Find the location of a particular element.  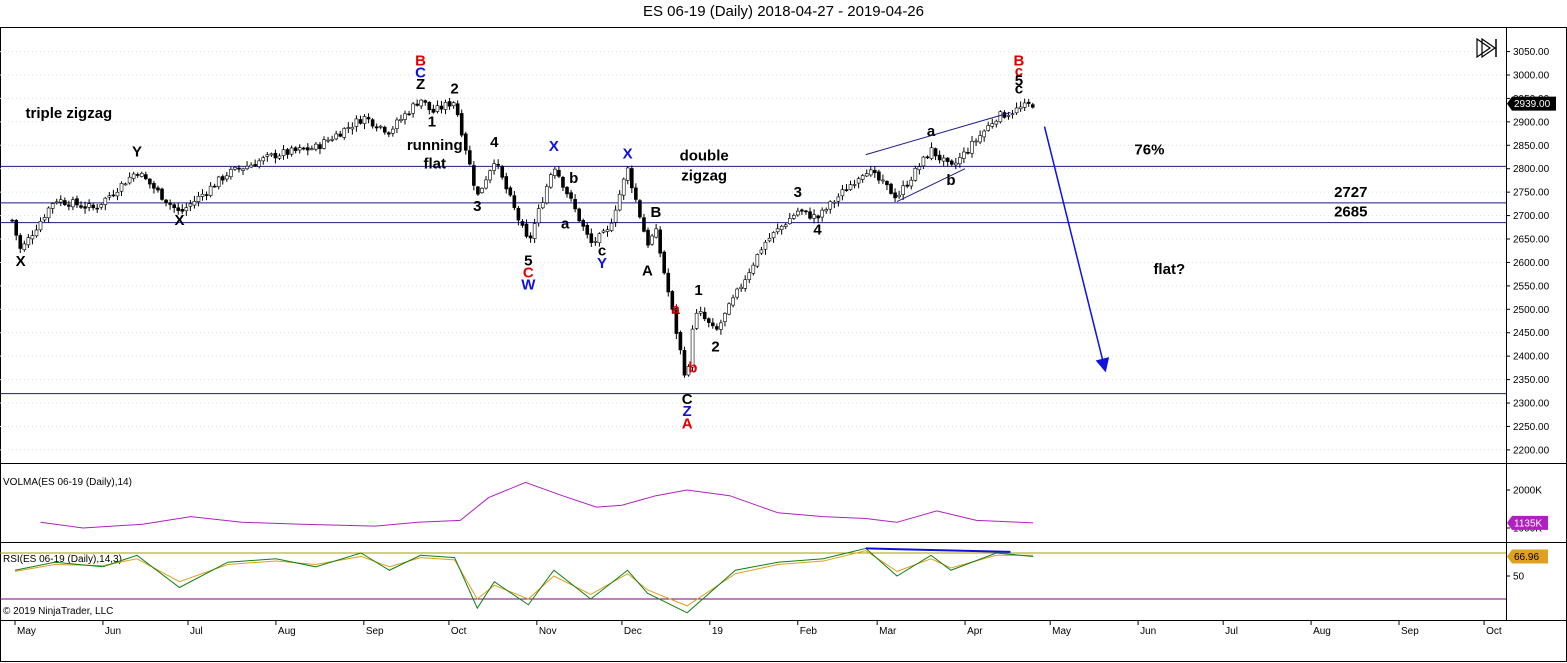

skip-to-end-button is located at coordinates (1486, 48).